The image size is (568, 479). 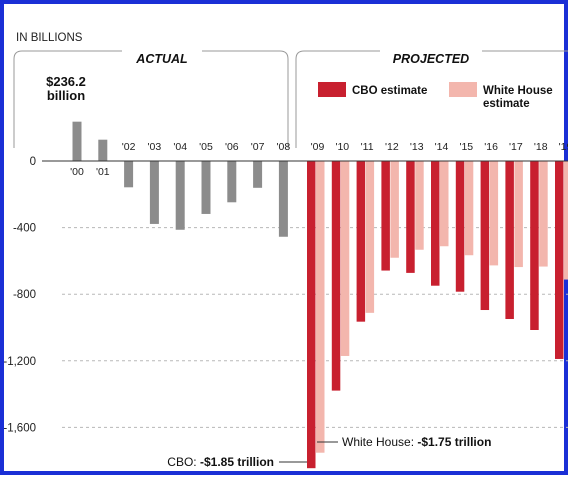 What do you see at coordinates (245, 99) in the screenshot?
I see `actual-bracket-right` at bounding box center [245, 99].